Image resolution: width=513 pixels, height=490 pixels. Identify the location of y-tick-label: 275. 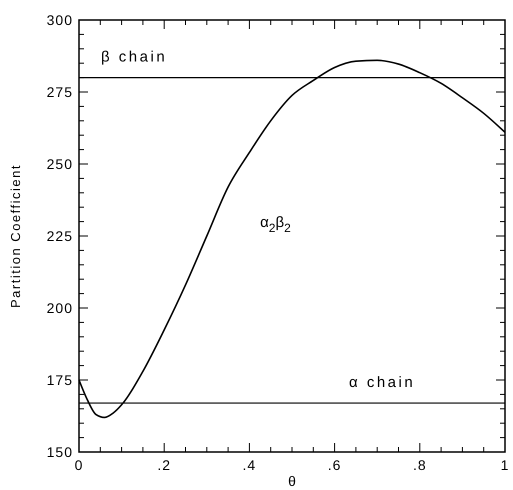
(59, 92).